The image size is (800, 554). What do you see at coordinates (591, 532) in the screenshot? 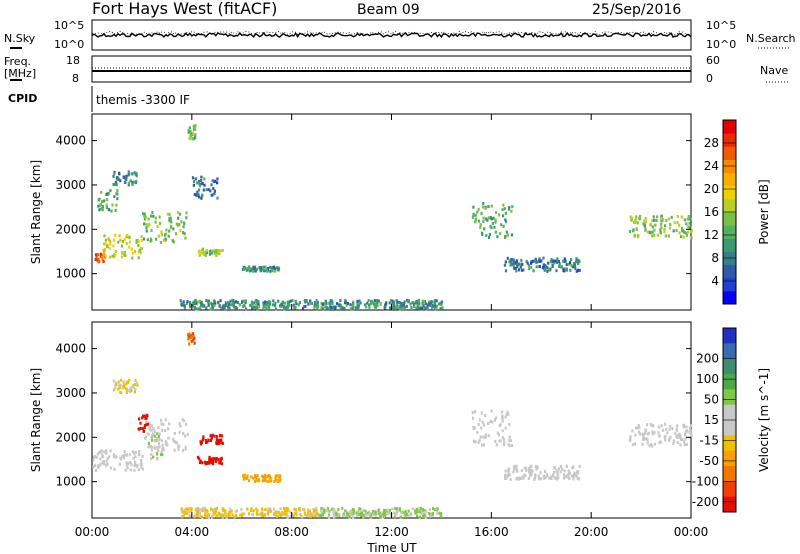
I see `x-tick-label: 20:00` at bounding box center [591, 532].